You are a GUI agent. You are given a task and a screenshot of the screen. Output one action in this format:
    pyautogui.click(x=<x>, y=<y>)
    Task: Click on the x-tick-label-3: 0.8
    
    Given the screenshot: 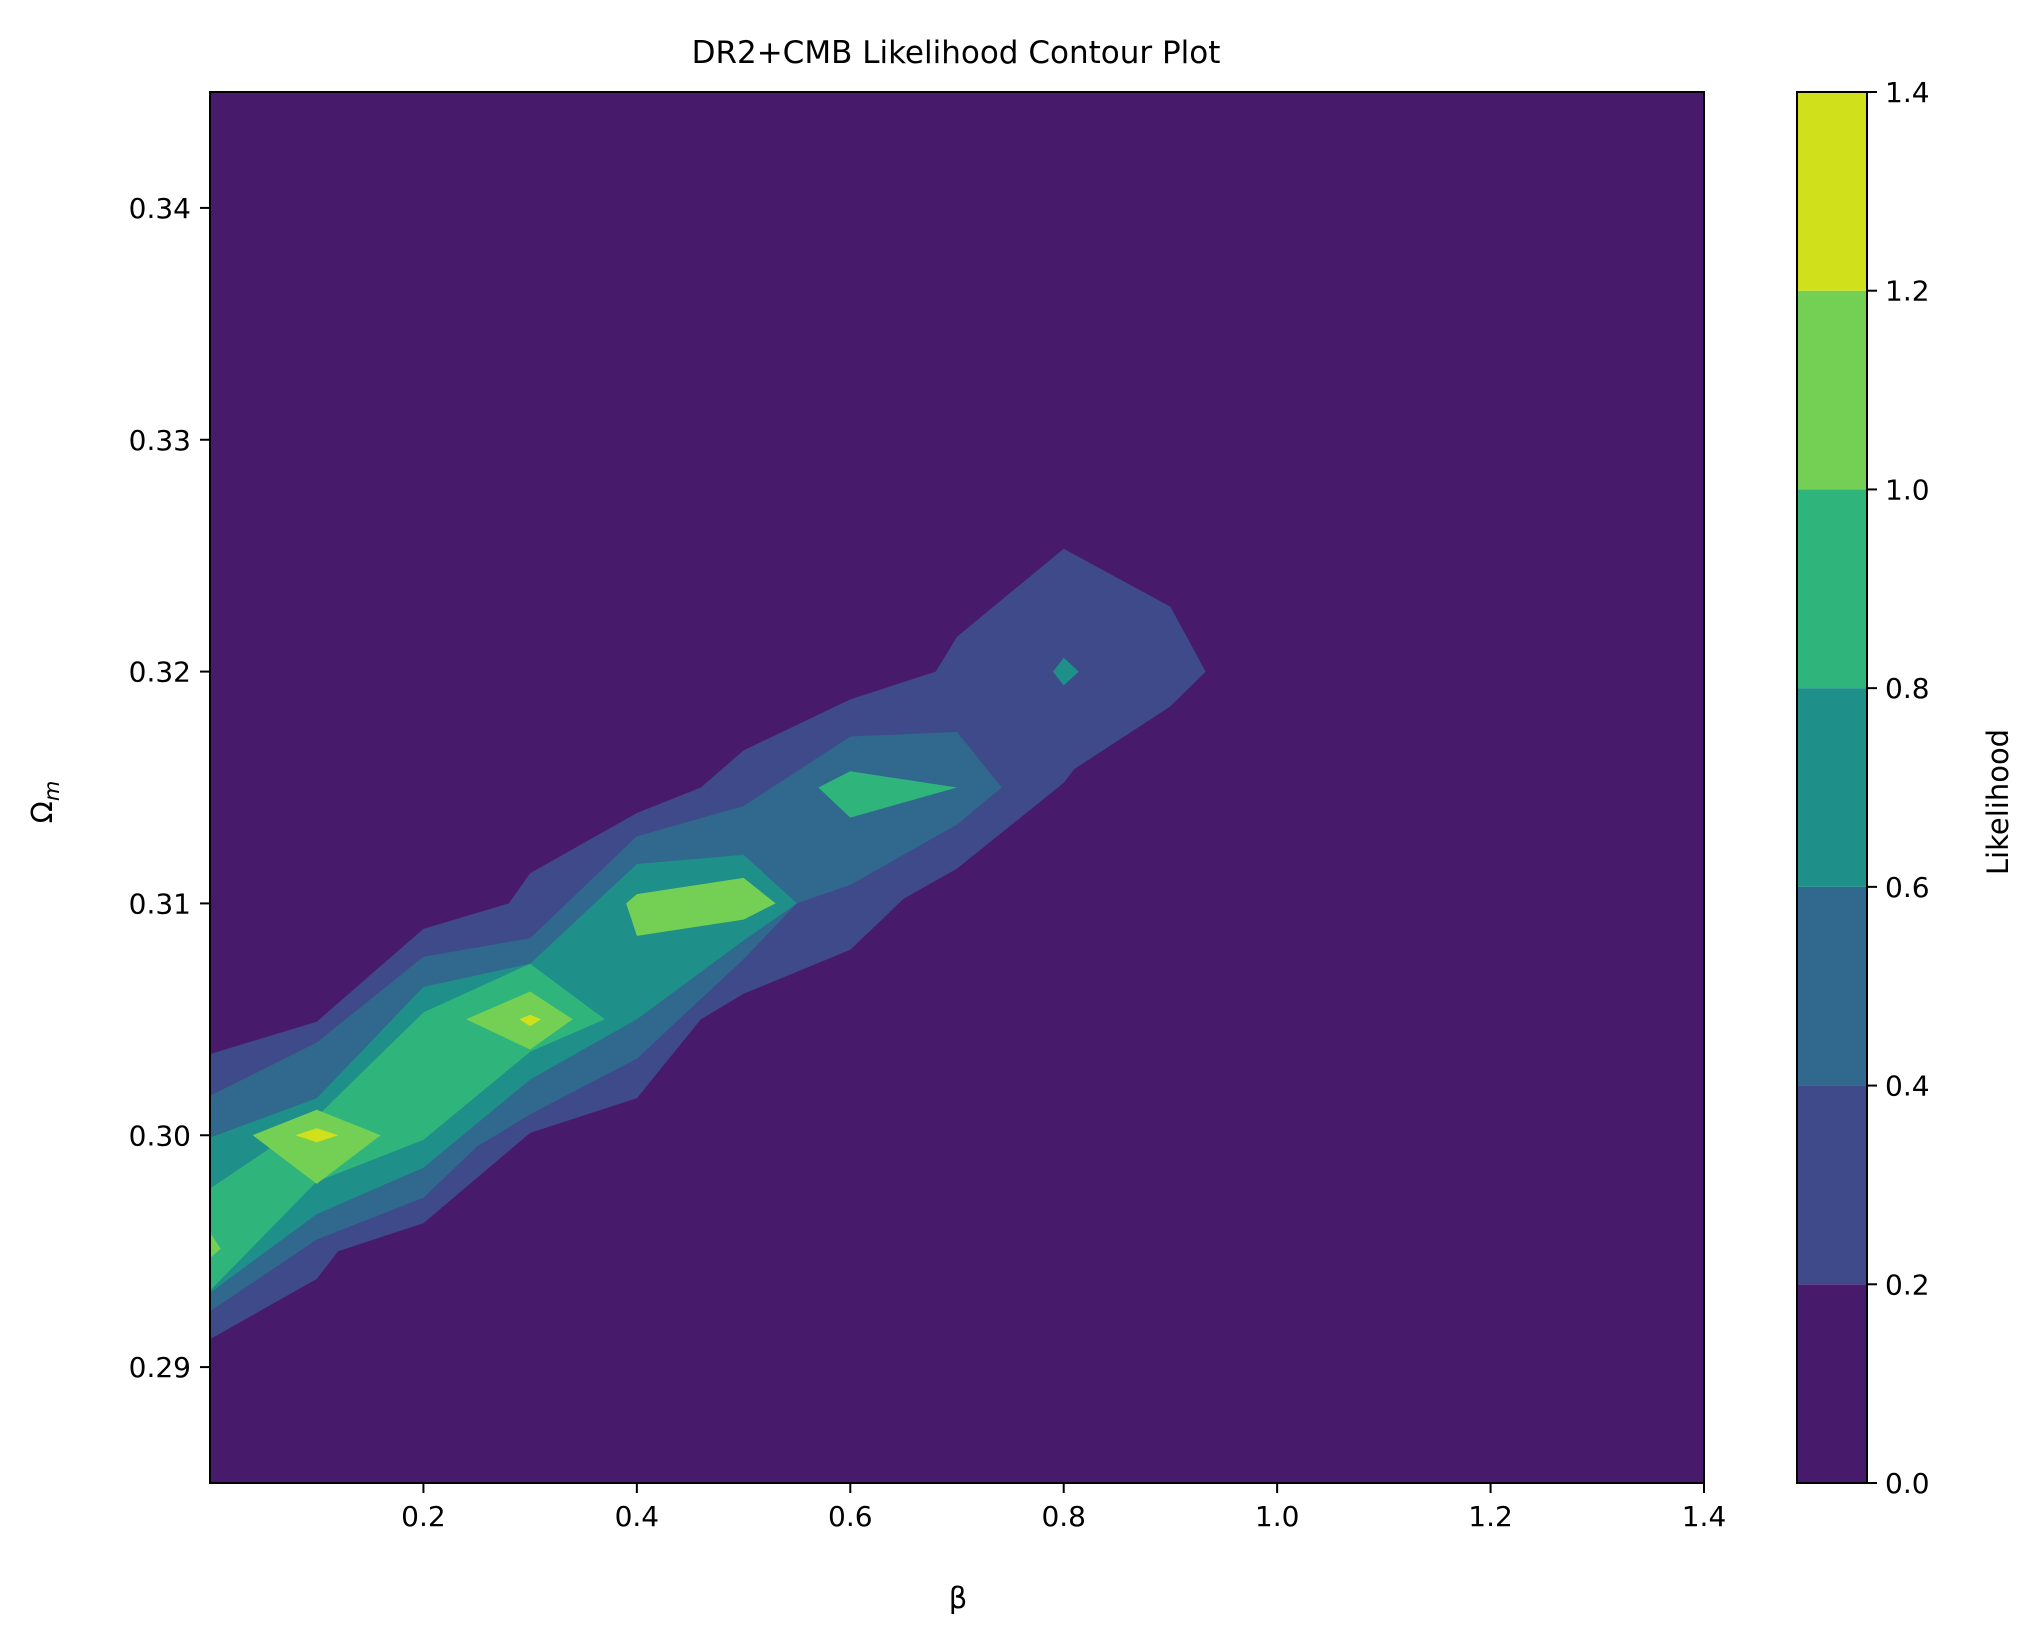 What is the action you would take?
    pyautogui.click(x=1063, y=1516)
    